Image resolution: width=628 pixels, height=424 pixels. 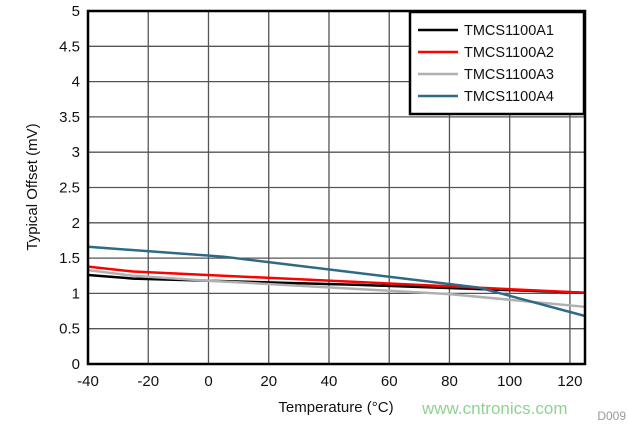 I want to click on x-tick-labels: -40 -20 0 20 40 60 80 100 120, so click(x=329, y=381).